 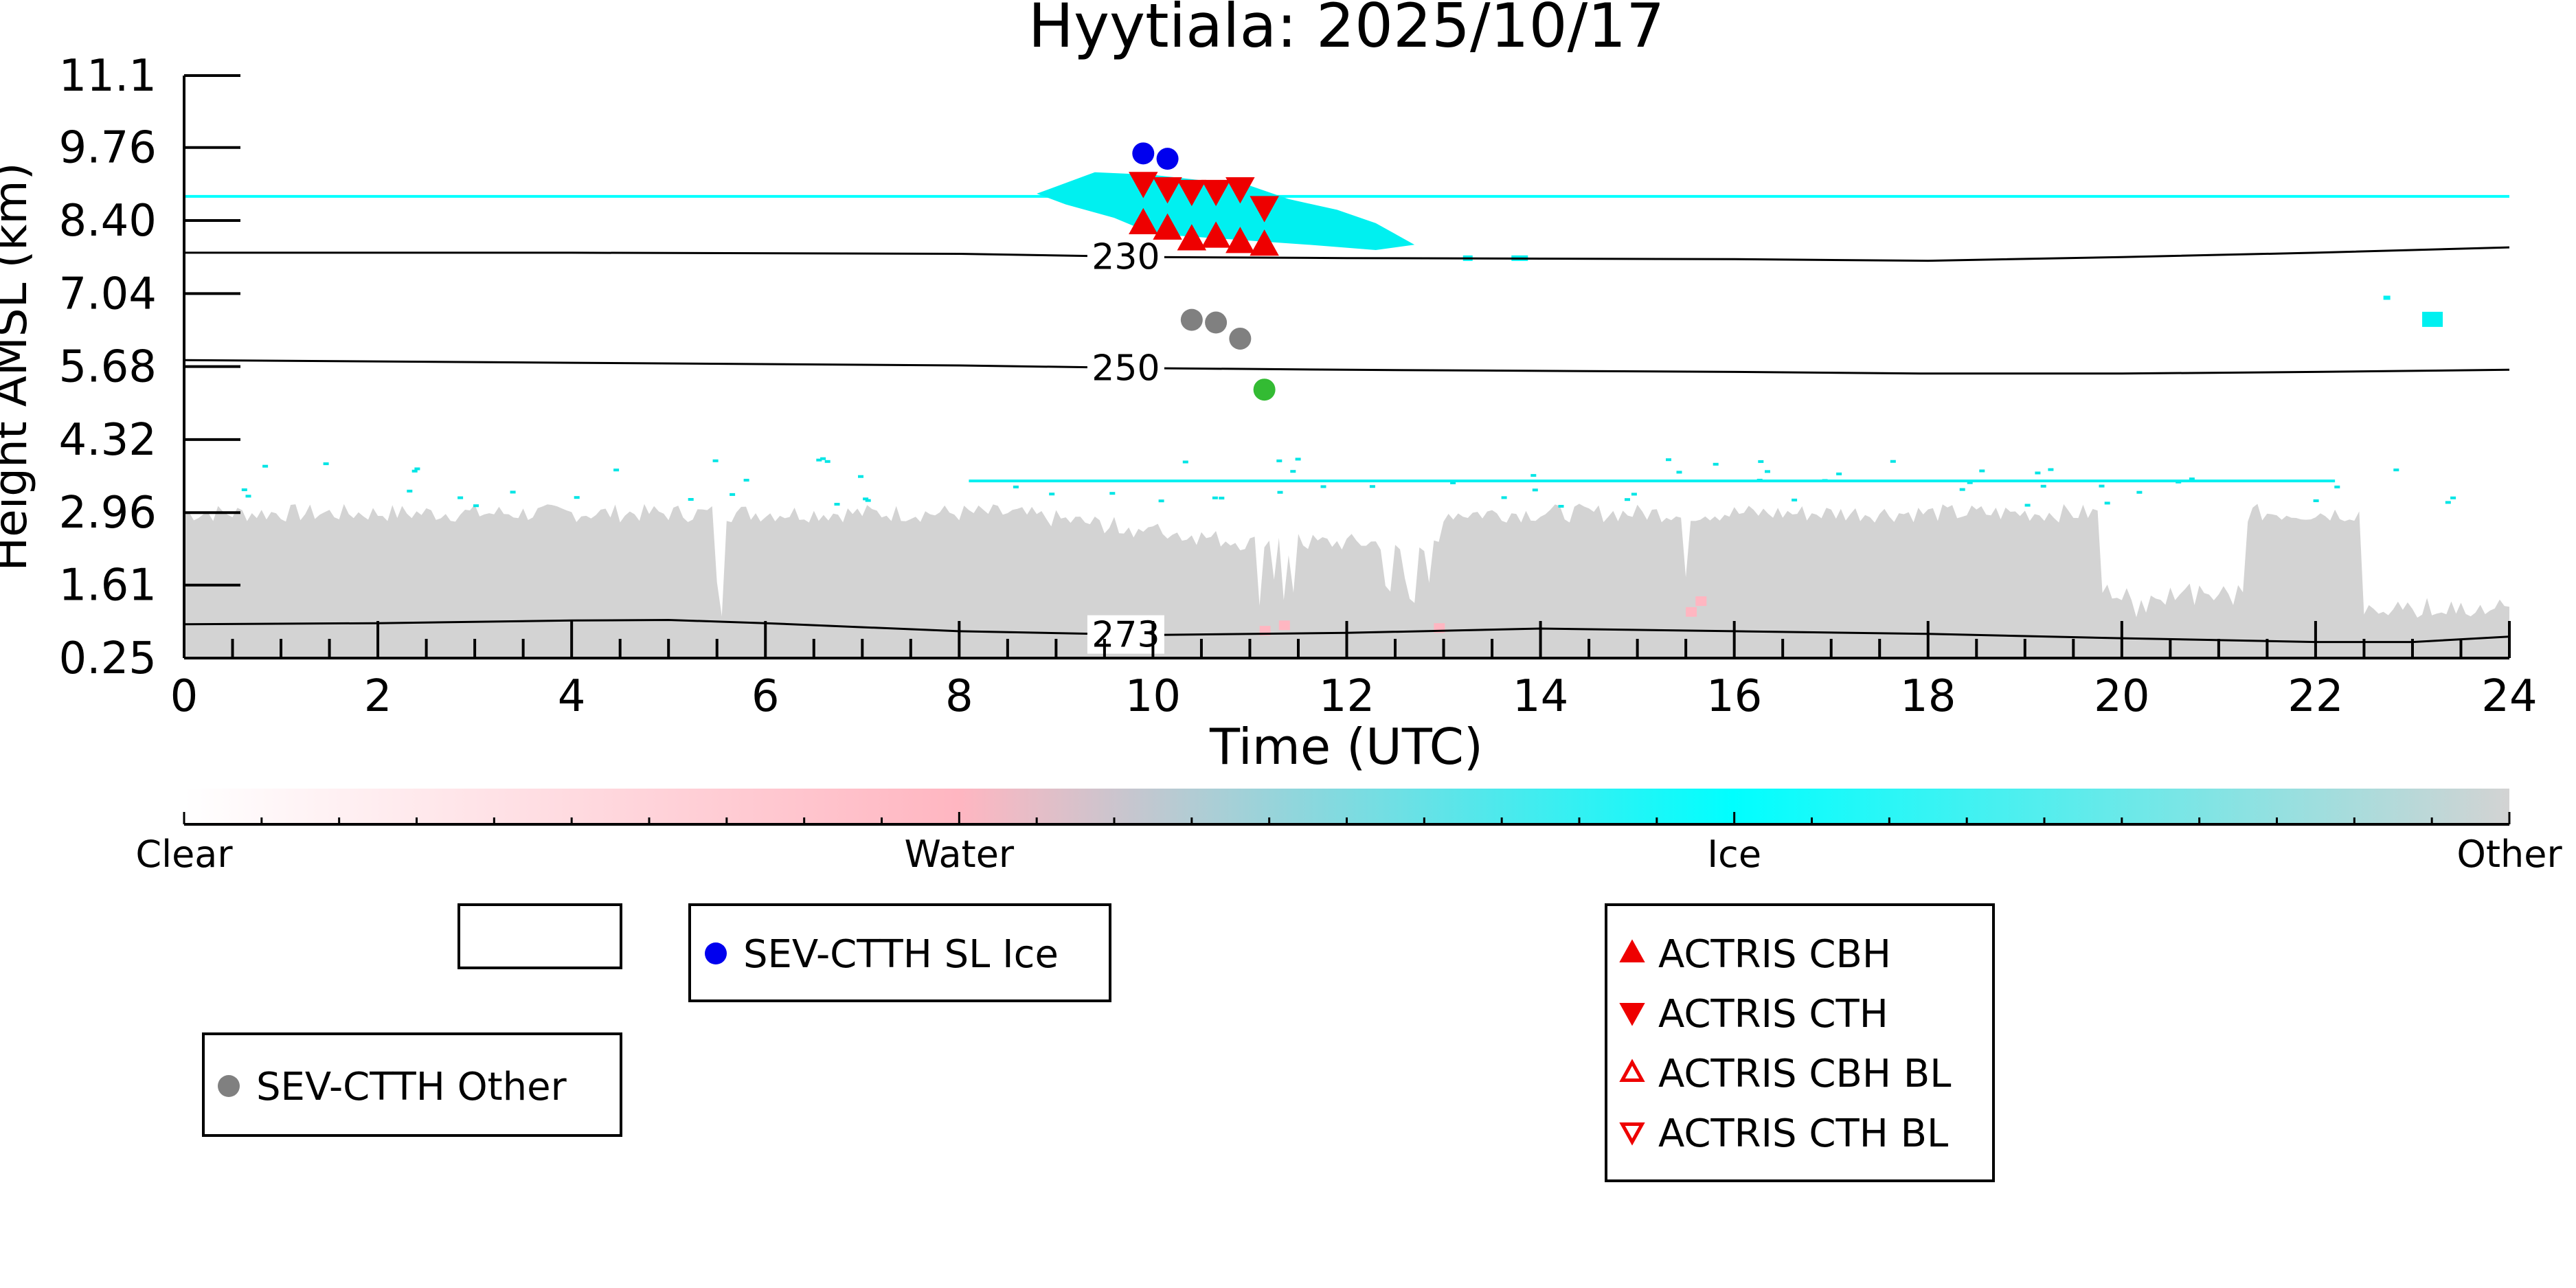 I want to click on y-axis-label: Height AMSL (km), so click(x=18, y=367).